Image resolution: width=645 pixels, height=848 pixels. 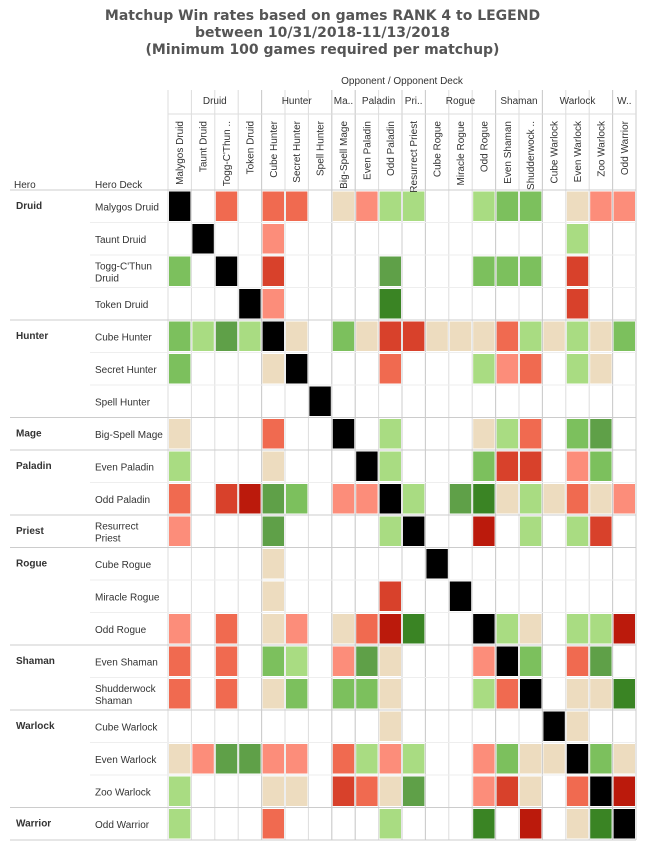 I want to click on column-label: Cube Warlock, so click(x=555, y=151).